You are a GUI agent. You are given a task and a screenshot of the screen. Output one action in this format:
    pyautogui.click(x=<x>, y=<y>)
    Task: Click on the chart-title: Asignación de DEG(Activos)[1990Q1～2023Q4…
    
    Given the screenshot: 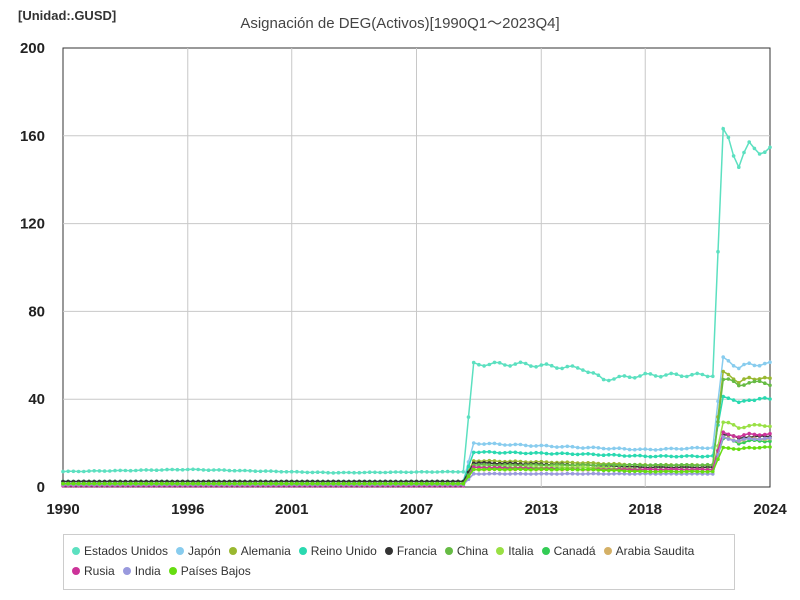 What is the action you would take?
    pyautogui.click(x=400, y=23)
    